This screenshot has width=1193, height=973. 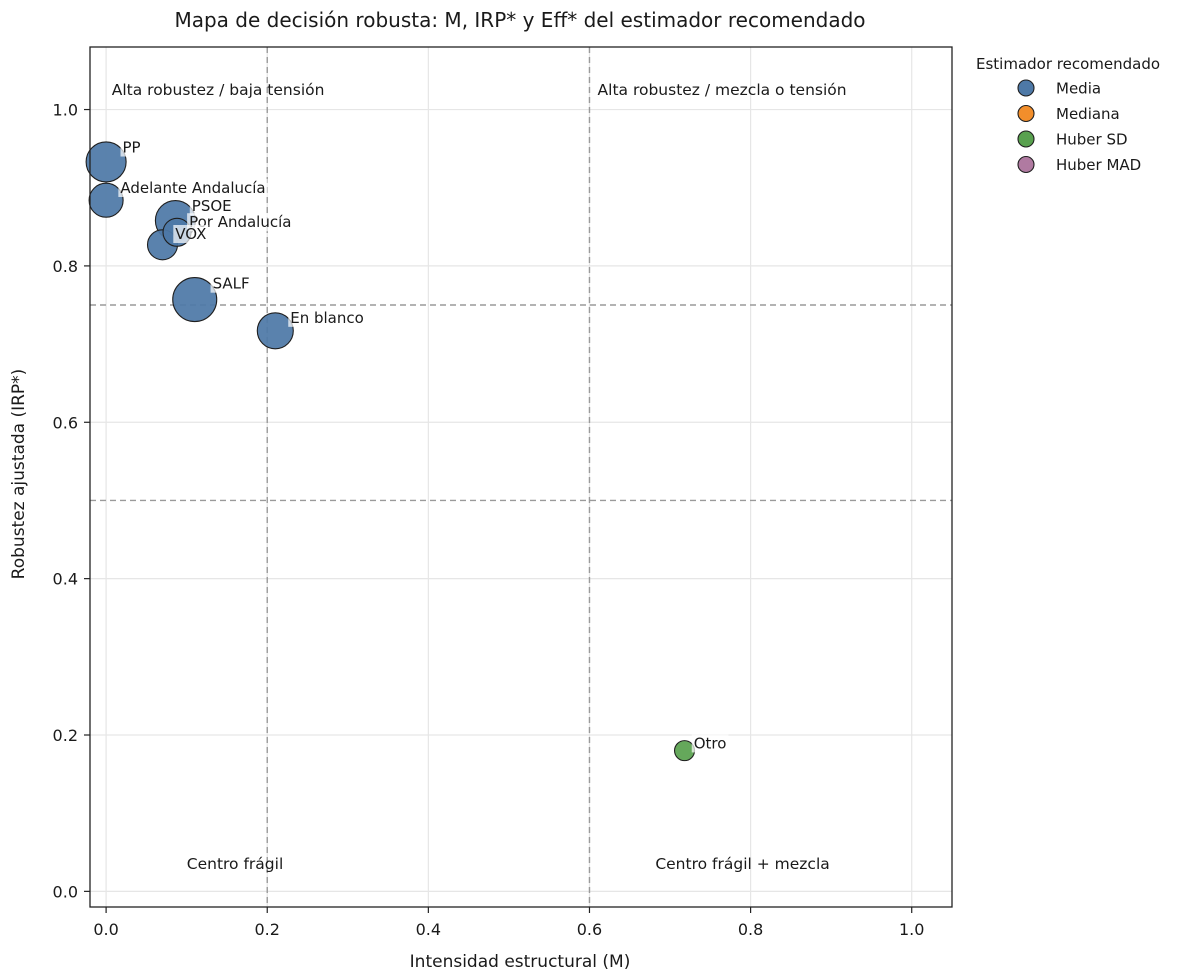 I want to click on x-tick-label-4: 0.8, so click(x=750, y=929).